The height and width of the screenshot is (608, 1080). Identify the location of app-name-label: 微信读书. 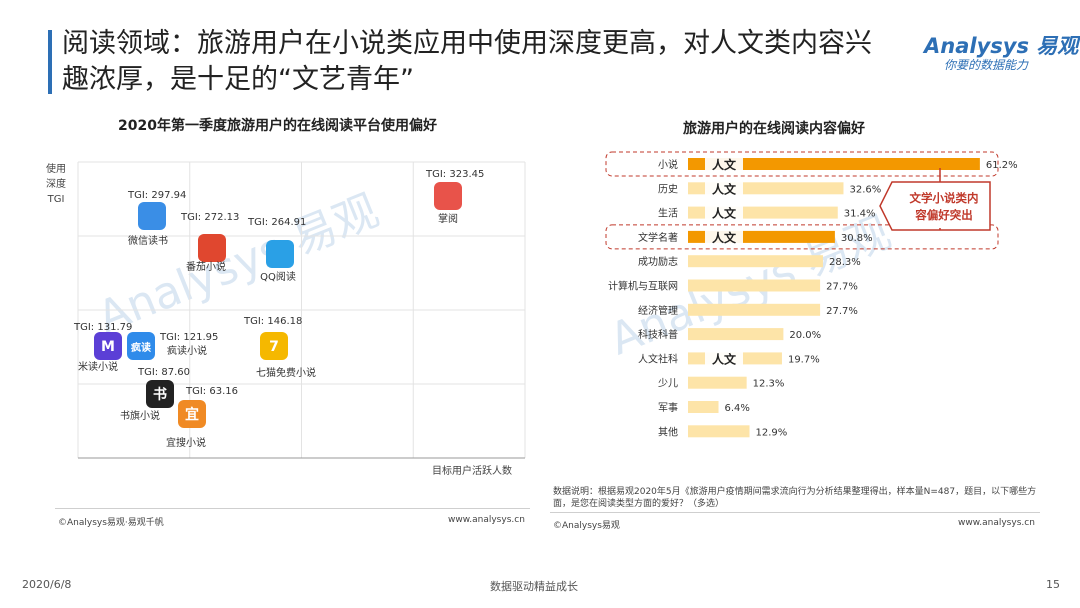
(148, 240).